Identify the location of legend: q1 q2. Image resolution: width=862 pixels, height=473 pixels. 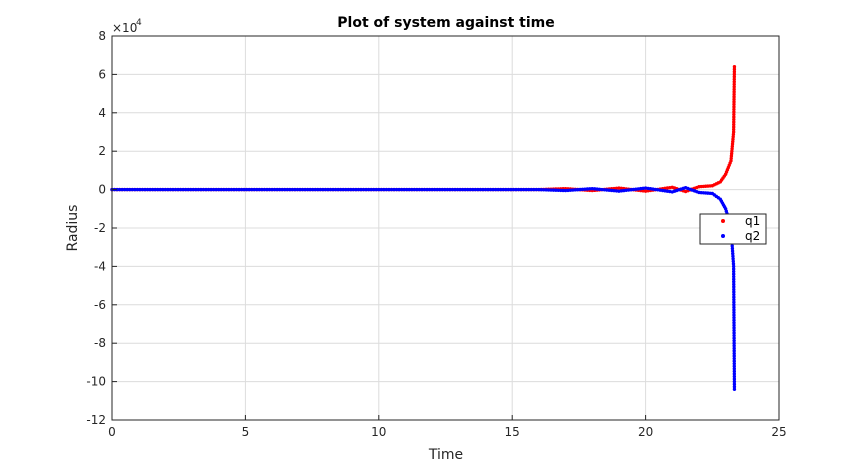
(733, 229).